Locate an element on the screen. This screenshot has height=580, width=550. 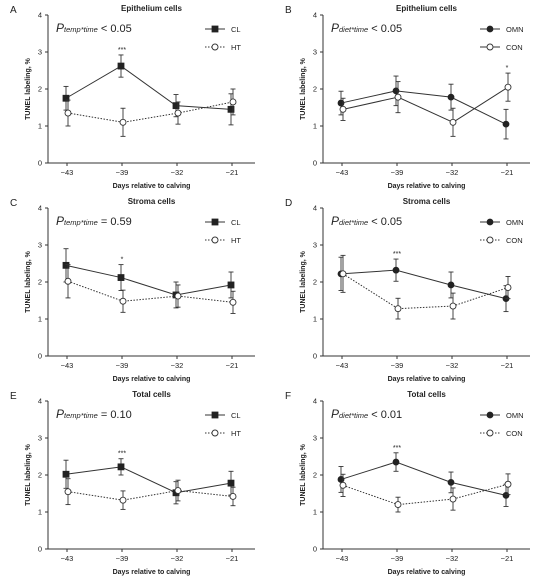
stat-annotation: Pdiet*time < 0.05 is located at coordinates (366, 221).